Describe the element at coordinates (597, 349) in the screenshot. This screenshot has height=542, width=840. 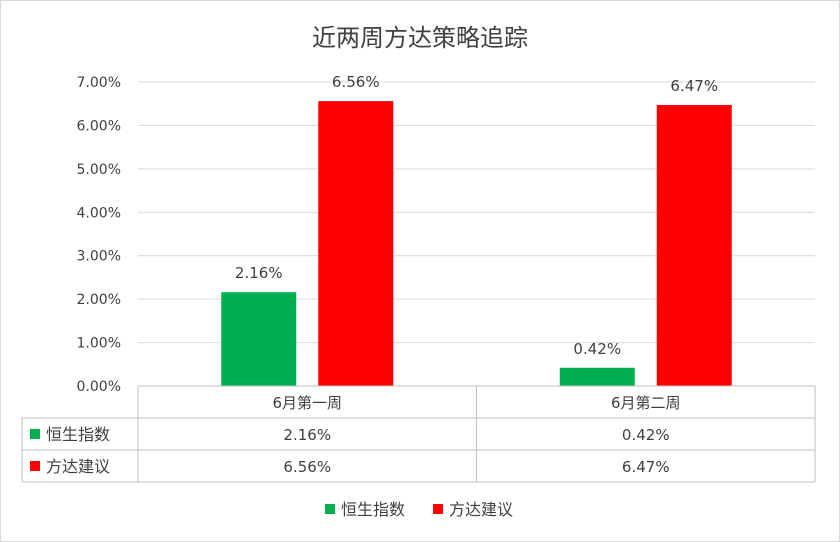
I see `data-label: 0.42%` at that location.